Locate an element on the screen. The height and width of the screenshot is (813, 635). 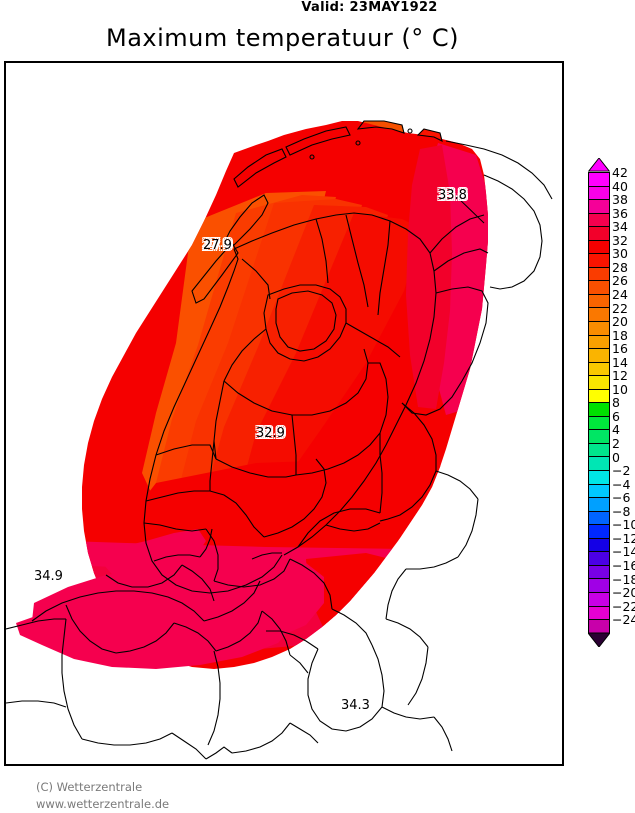
colorbar-tick: 32 is located at coordinates (620, 240).